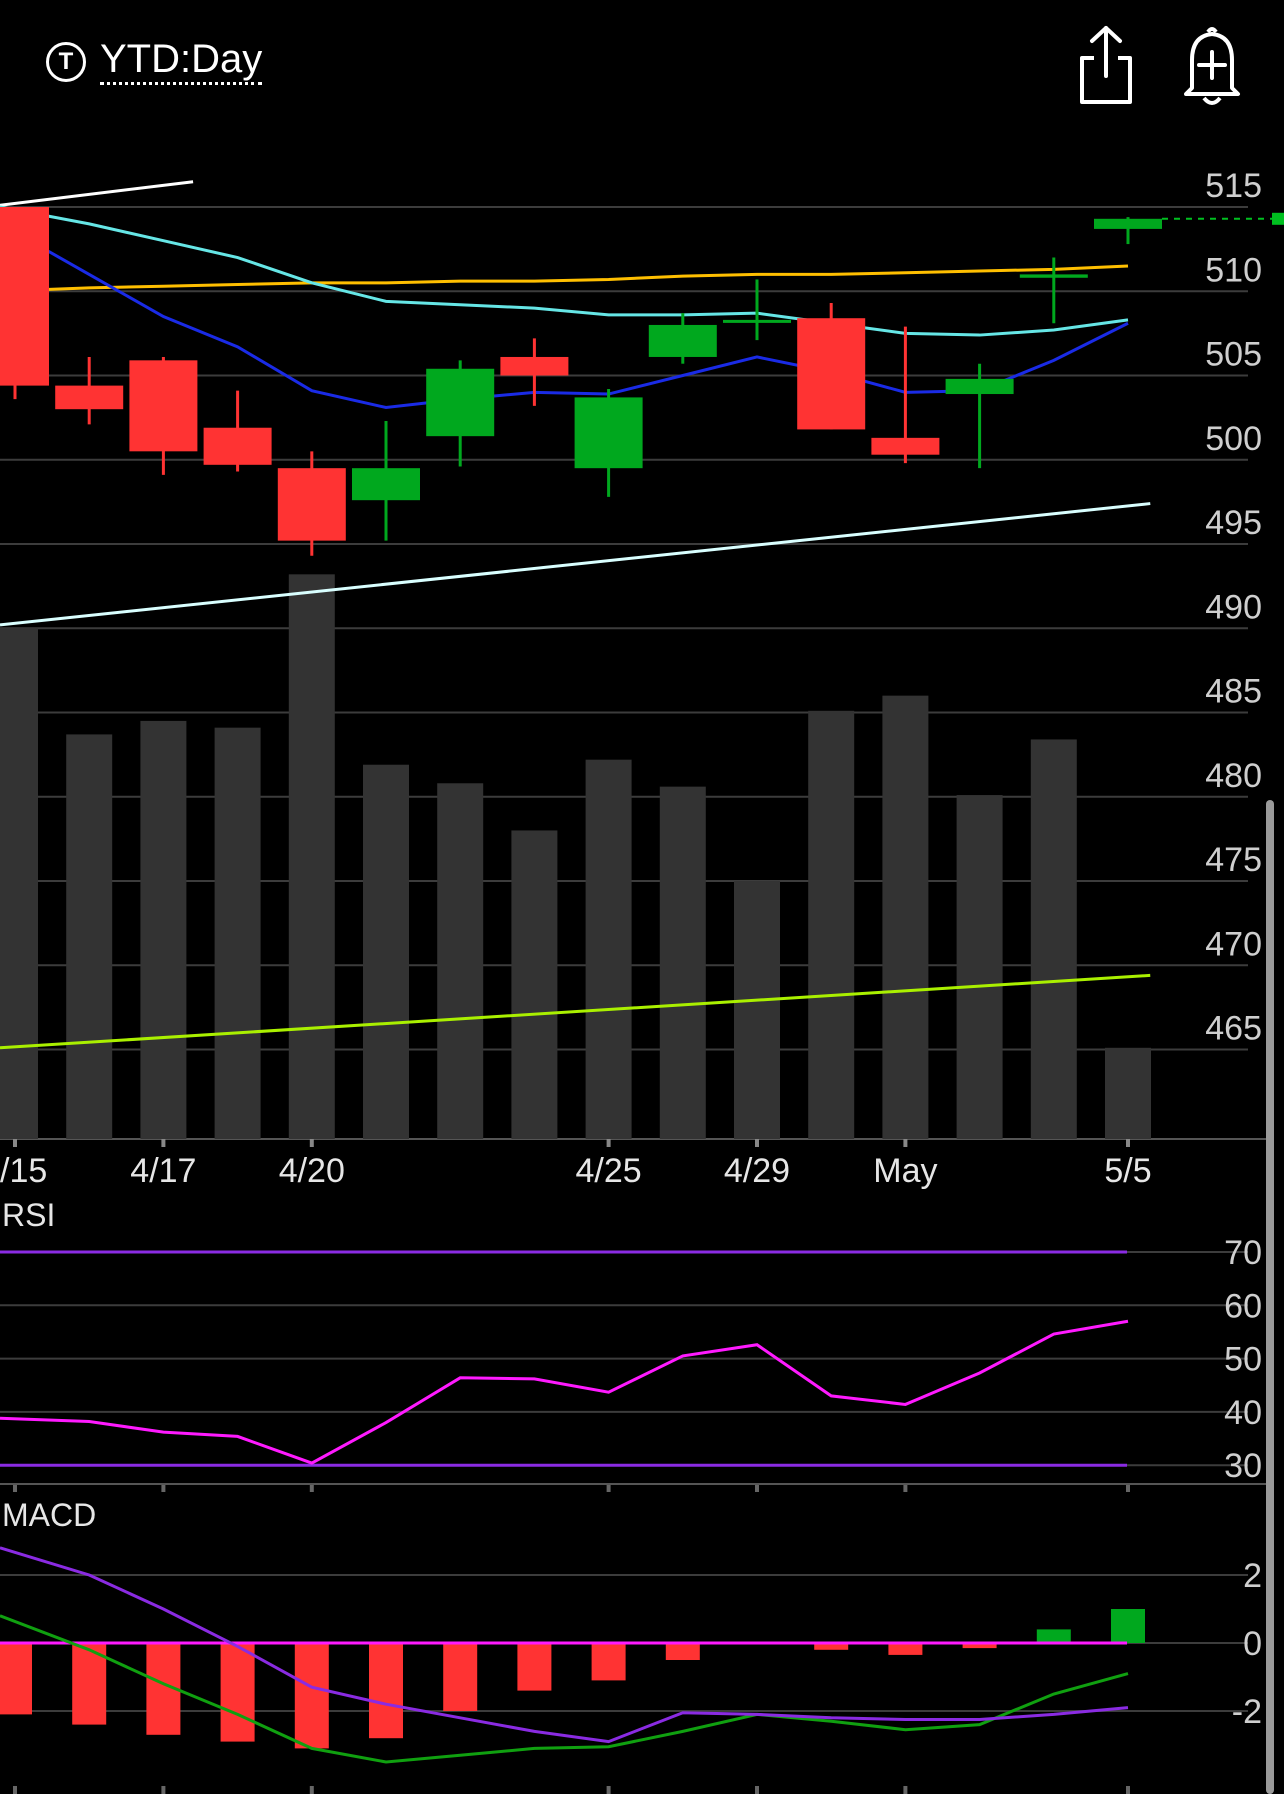 This screenshot has height=1794, width=1284. Describe the element at coordinates (1243, 1306) in the screenshot. I see `rsi-tick-label: 60` at that location.